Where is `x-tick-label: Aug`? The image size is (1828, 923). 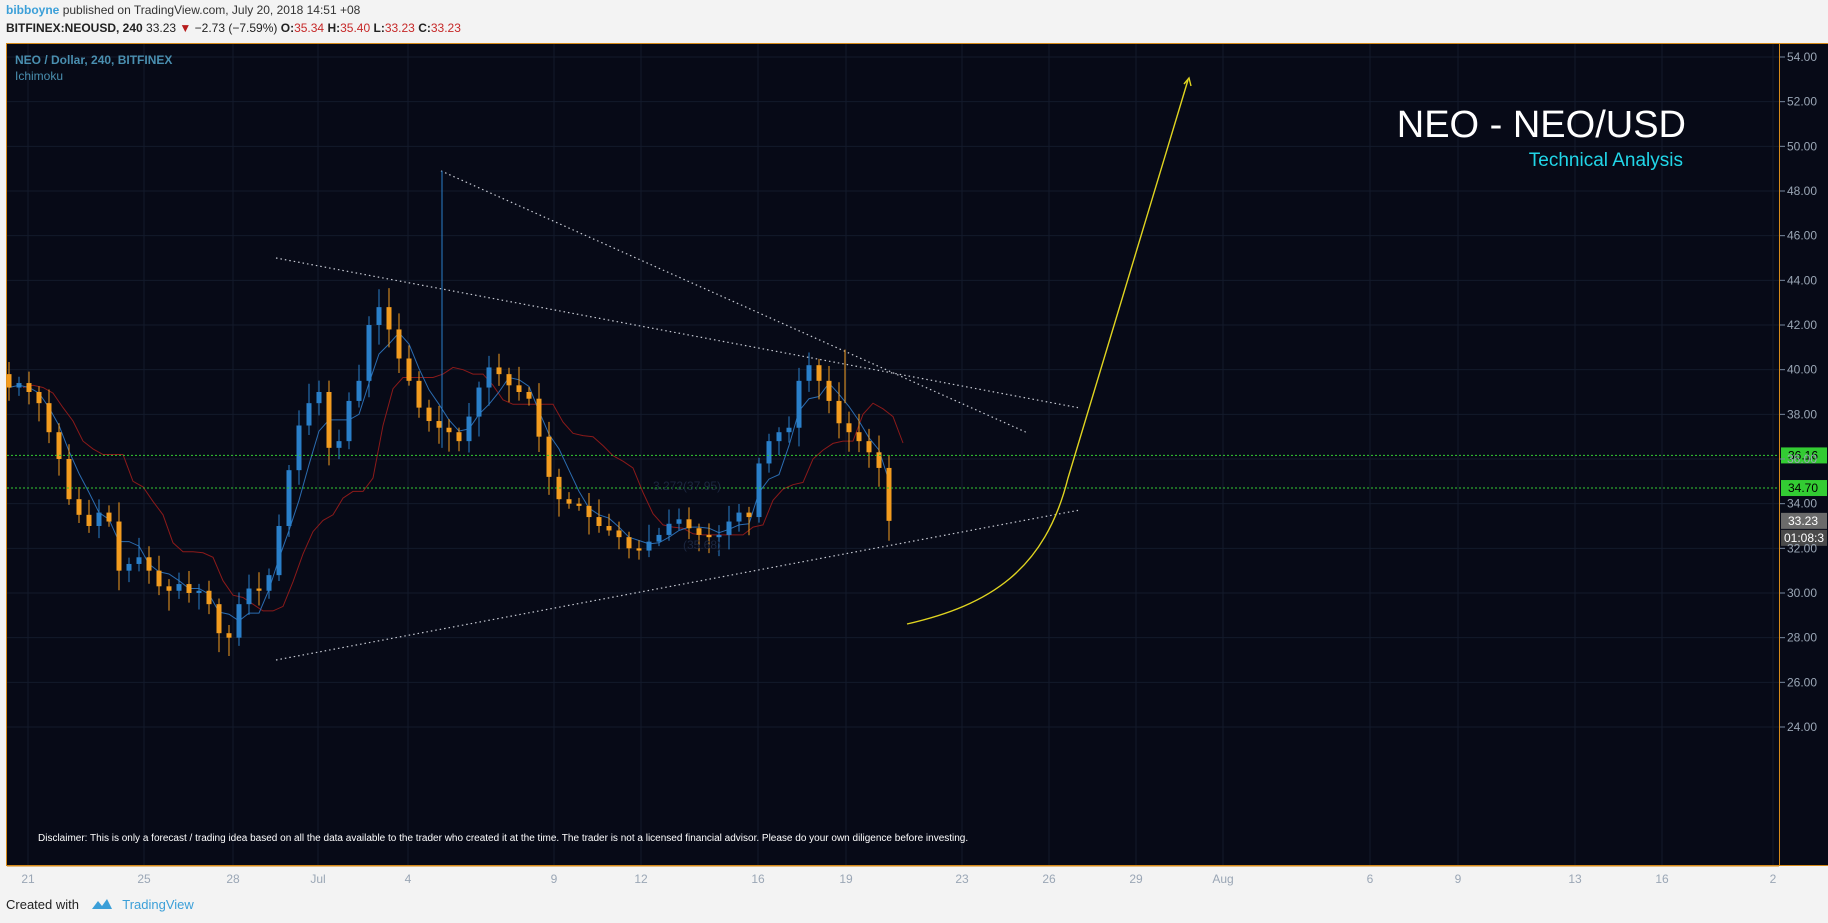
x-tick-label: Aug is located at coordinates (1222, 879).